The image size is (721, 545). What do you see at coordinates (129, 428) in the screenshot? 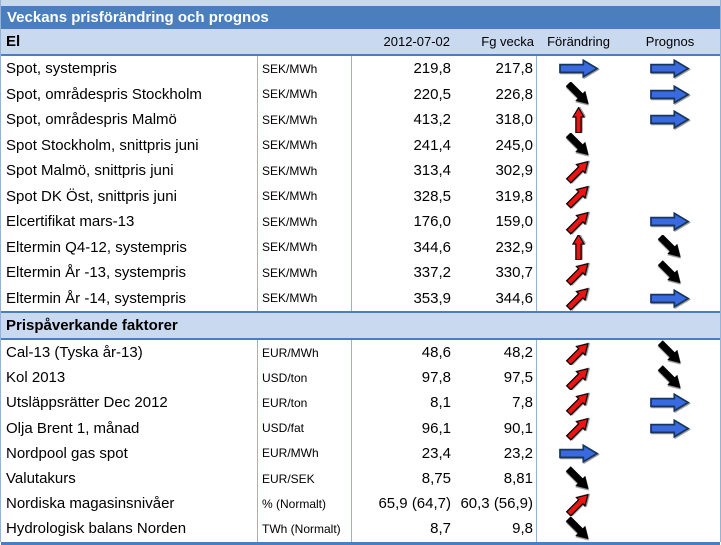
I see `row-label: Olja Brent 1, månad` at bounding box center [129, 428].